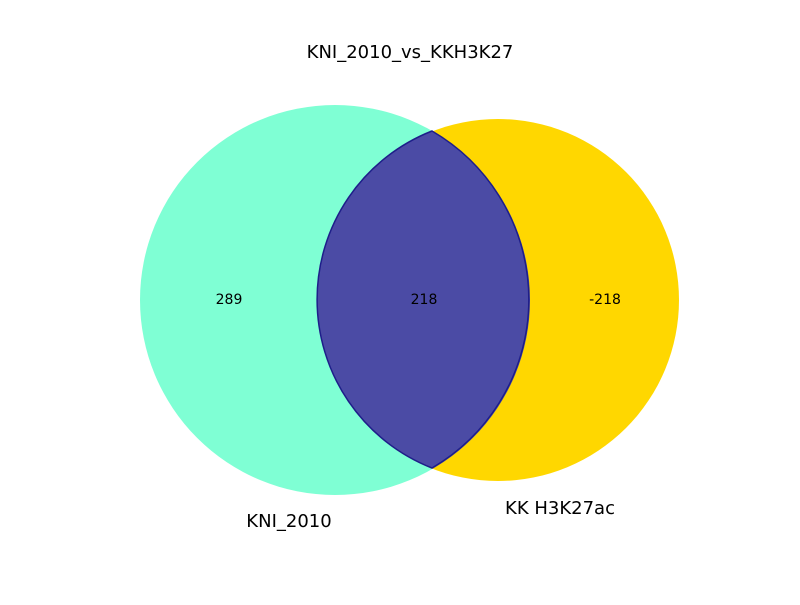  I want to click on set-b-label: KK H3K27ac, so click(560, 508).